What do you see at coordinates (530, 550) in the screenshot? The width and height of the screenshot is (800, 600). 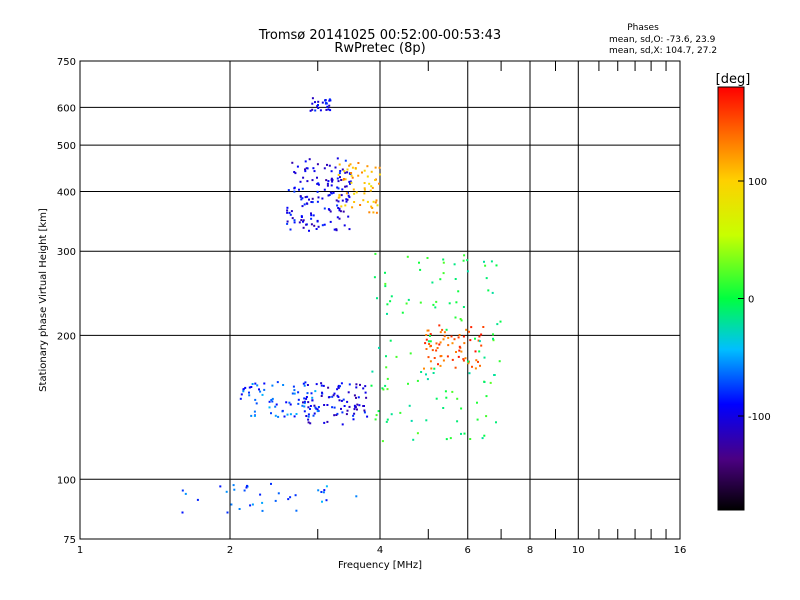 I see `x-tick-label: 8` at bounding box center [530, 550].